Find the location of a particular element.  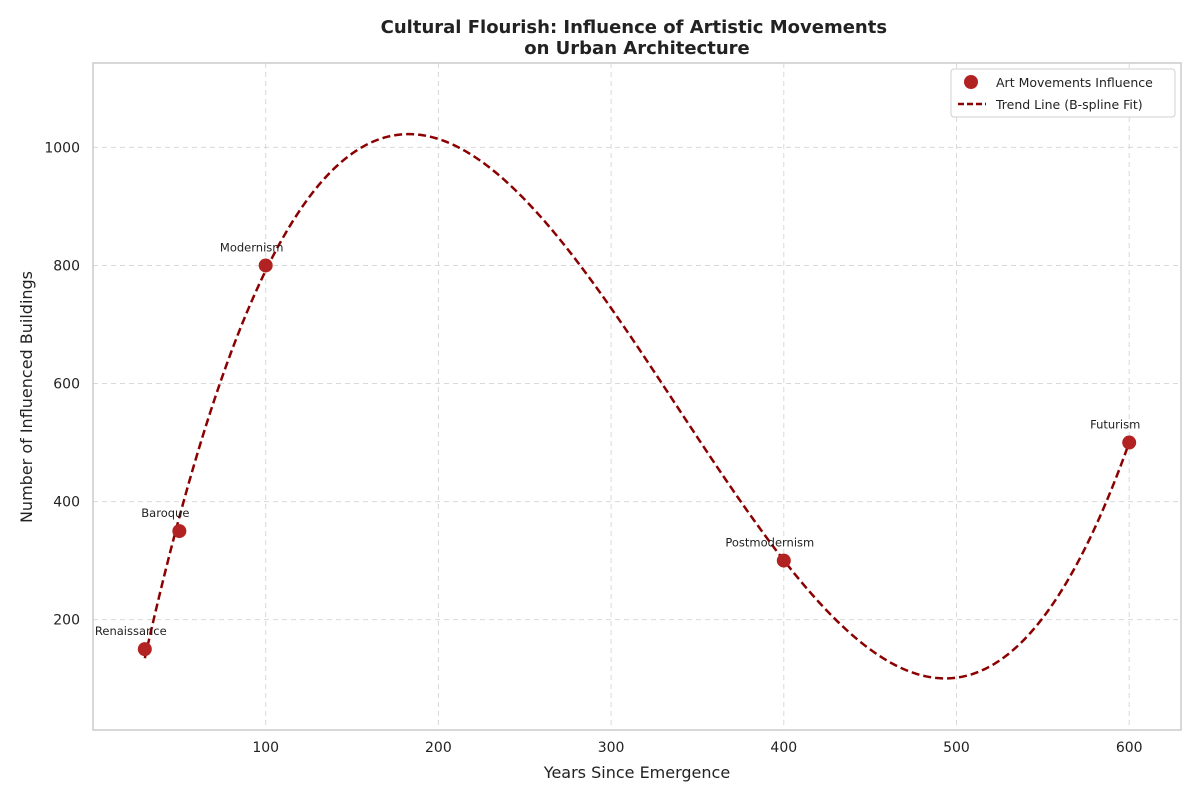

legend-scatter-marker is located at coordinates (971, 82).